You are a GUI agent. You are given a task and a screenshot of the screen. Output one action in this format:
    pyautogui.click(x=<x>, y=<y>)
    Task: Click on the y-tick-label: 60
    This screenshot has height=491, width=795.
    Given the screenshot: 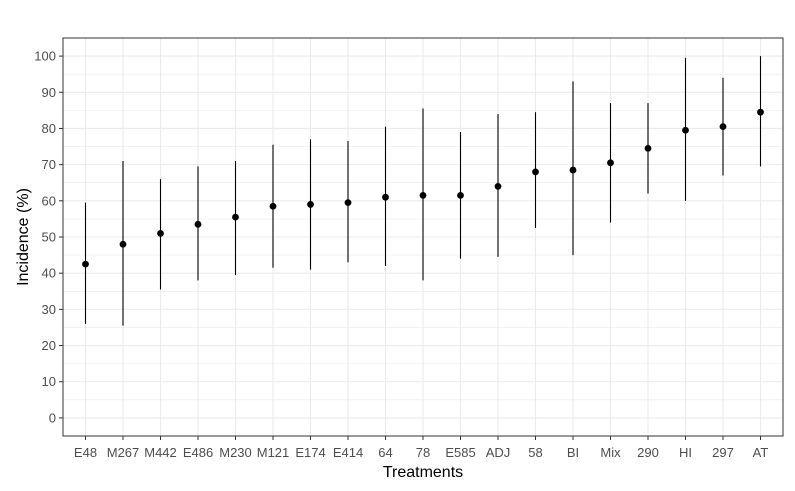 What is the action you would take?
    pyautogui.click(x=49, y=200)
    